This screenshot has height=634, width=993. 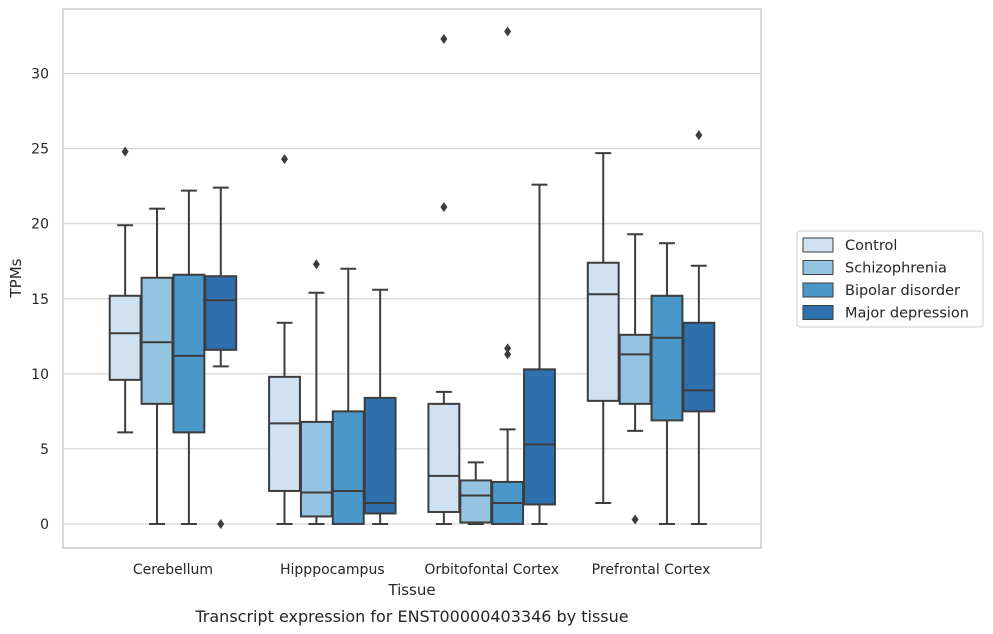 What do you see at coordinates (173, 570) in the screenshot?
I see `x-tick-label: Cerebellum` at bounding box center [173, 570].